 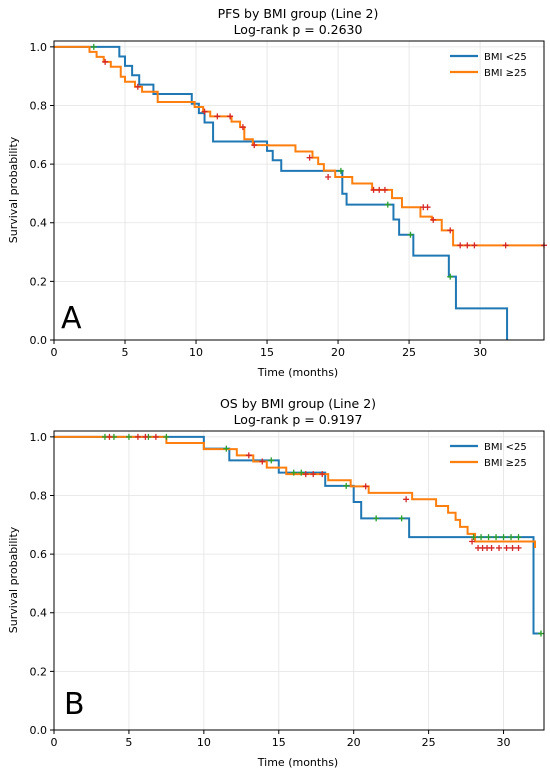 What do you see at coordinates (297, 762) in the screenshot?
I see `os-x-axis-label: Time (months)` at bounding box center [297, 762].